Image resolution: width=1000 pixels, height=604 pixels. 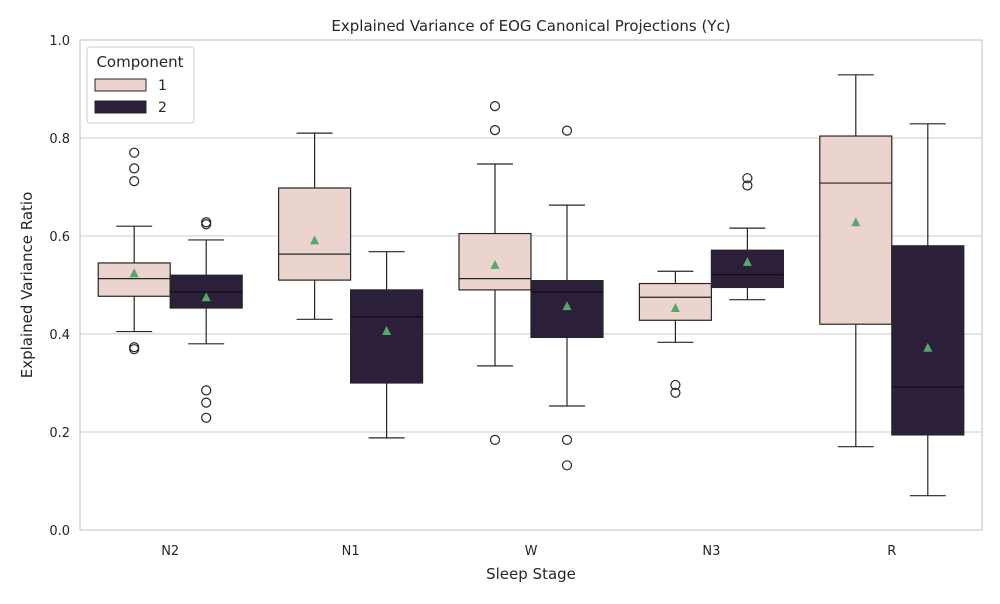 What do you see at coordinates (59, 41) in the screenshot?
I see `y-tick-label: 1.0` at bounding box center [59, 41].